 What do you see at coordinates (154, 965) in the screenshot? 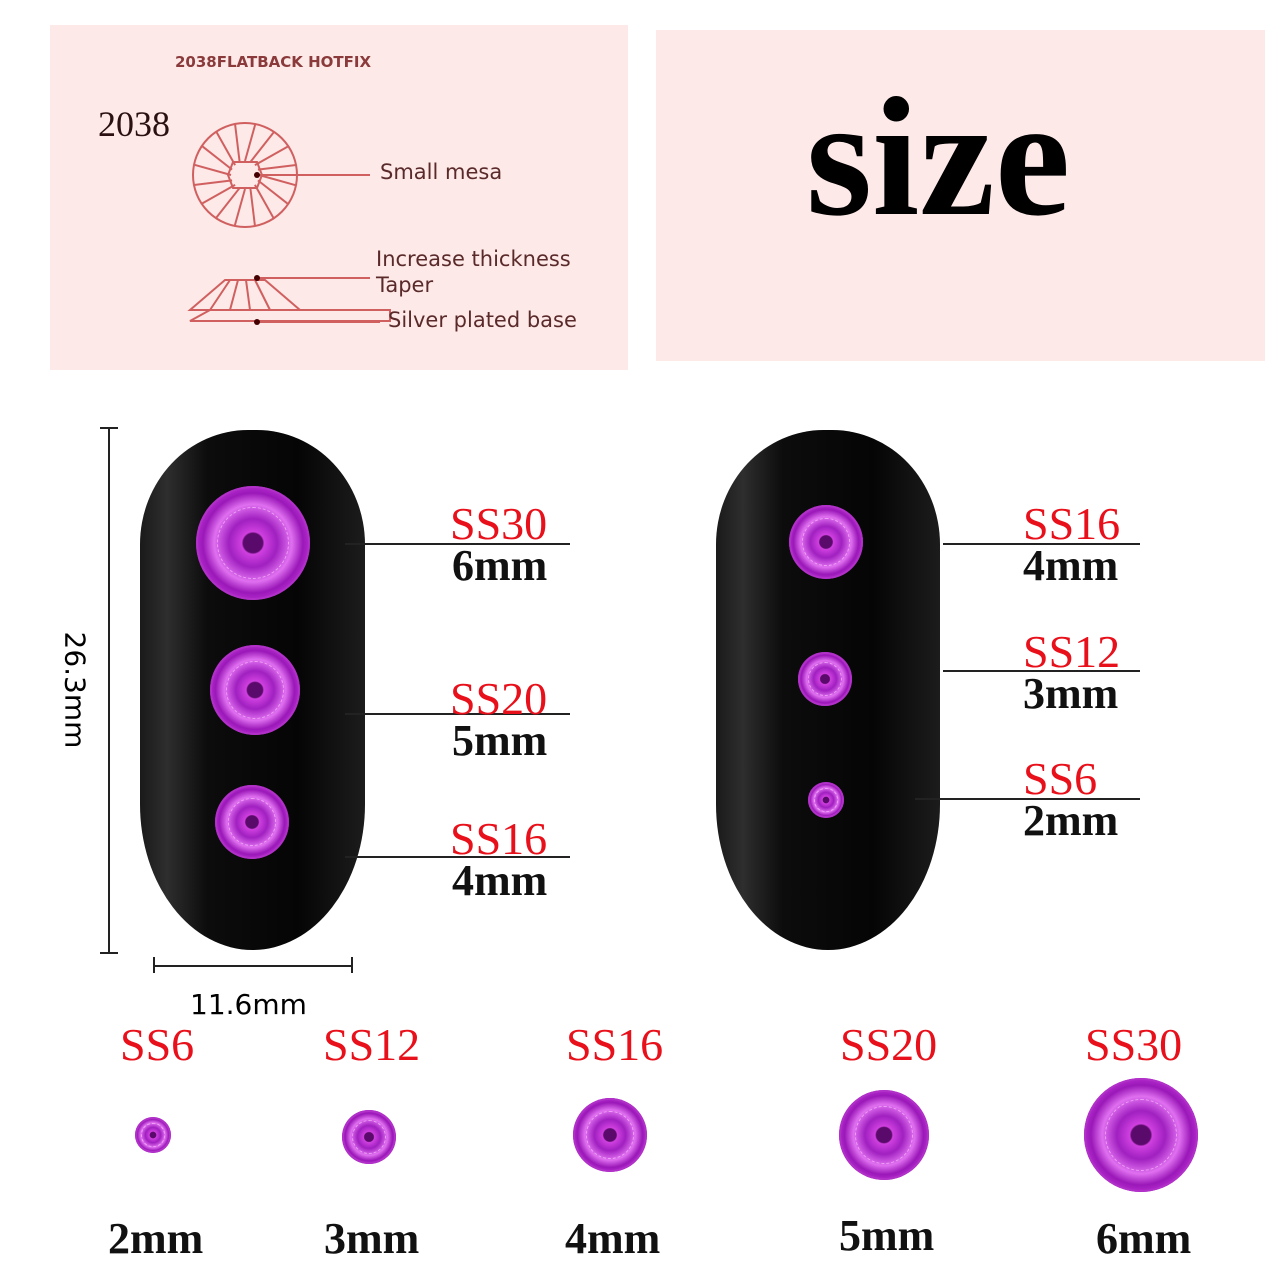
I see `width-tick-left` at bounding box center [154, 965].